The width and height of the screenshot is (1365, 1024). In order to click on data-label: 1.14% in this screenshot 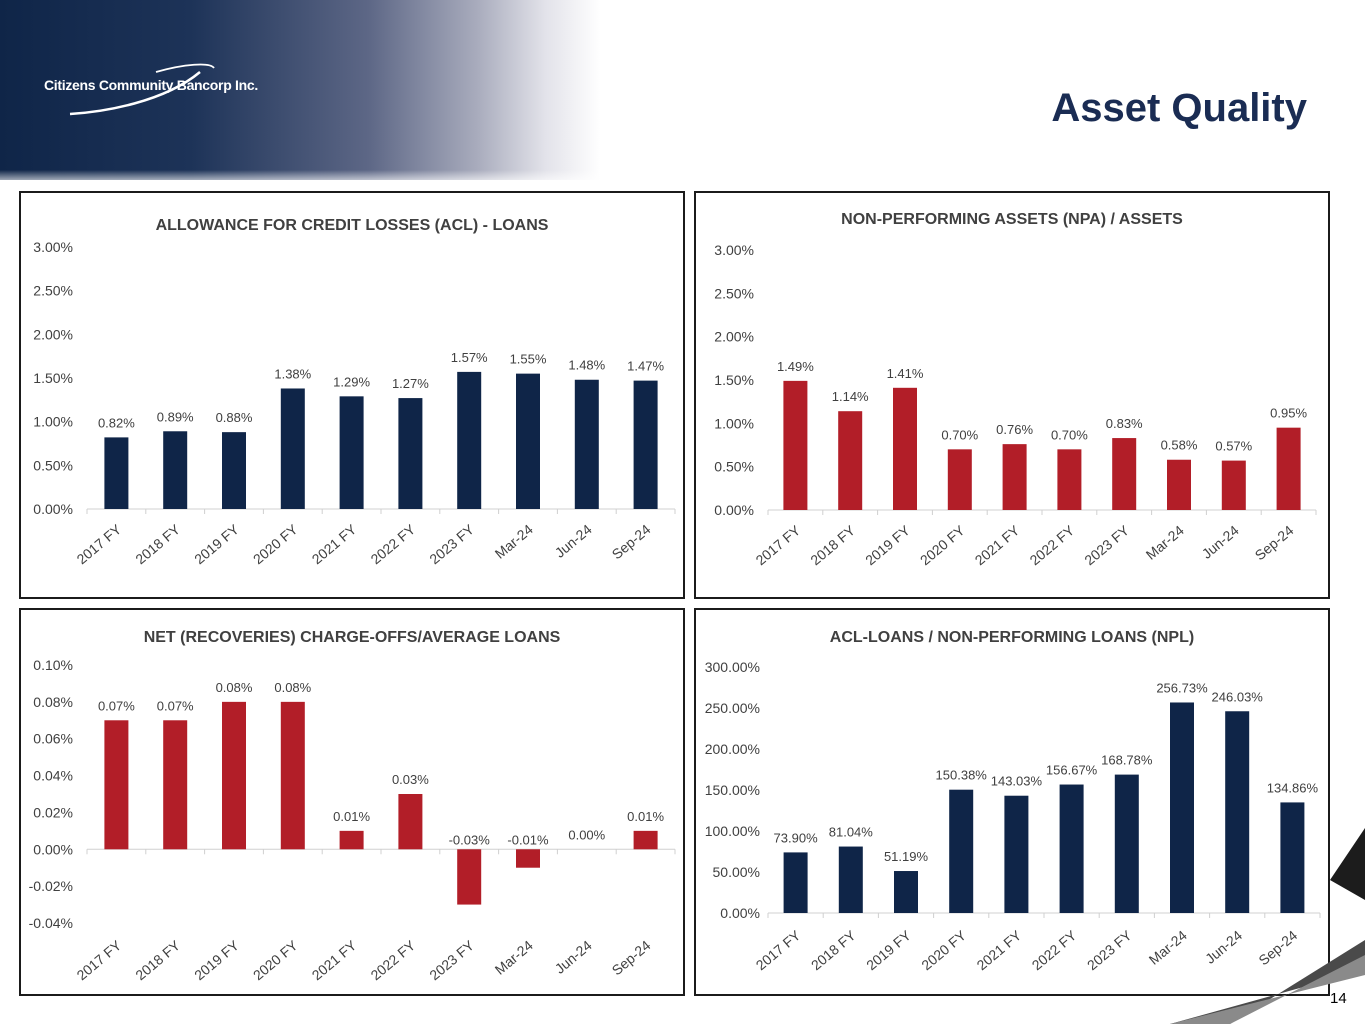, I will do `click(850, 396)`.